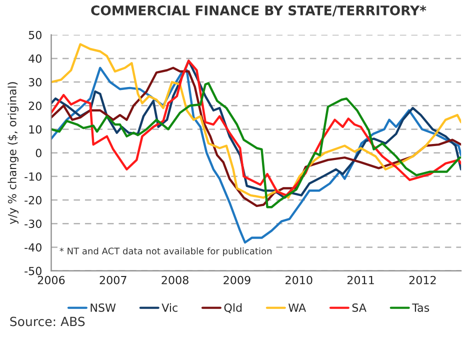 Image resolution: width=470 pixels, height=345 pixels. What do you see at coordinates (233, 308) in the screenshot?
I see `legend-label: Qld` at bounding box center [233, 308].